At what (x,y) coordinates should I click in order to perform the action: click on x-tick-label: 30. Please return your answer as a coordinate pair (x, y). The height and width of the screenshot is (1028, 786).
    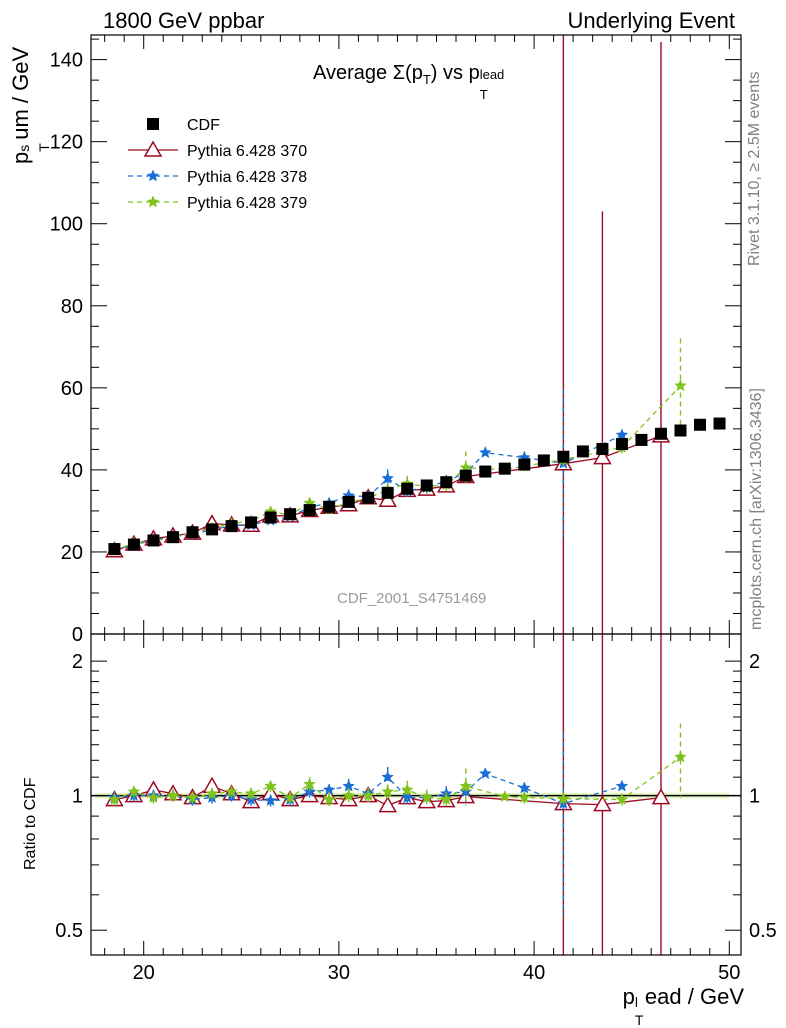
    Looking at the image, I should click on (339, 973).